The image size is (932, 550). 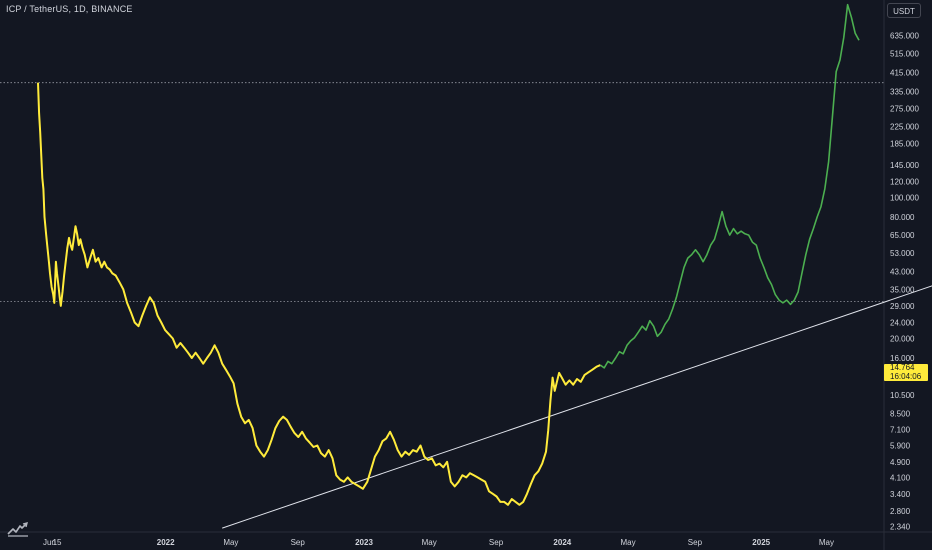 What do you see at coordinates (904, 54) in the screenshot?
I see `y-tick-label-2: 515.000` at bounding box center [904, 54].